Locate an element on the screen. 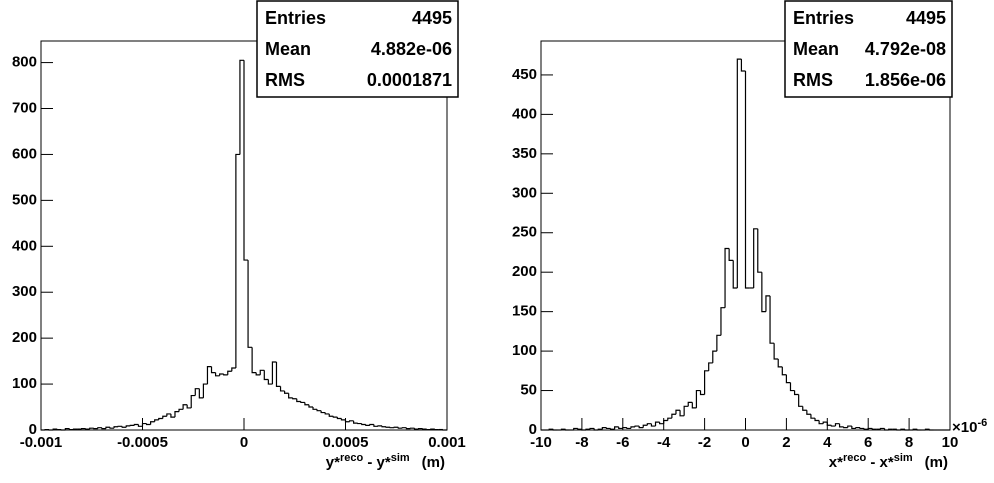 The height and width of the screenshot is (483, 994). x-tick-label: 6 is located at coordinates (868, 442).